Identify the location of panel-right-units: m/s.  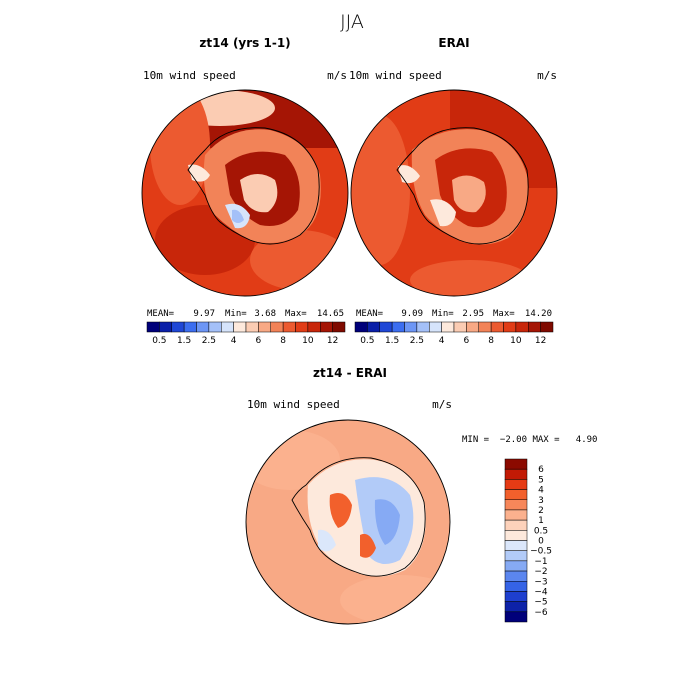
(547, 75).